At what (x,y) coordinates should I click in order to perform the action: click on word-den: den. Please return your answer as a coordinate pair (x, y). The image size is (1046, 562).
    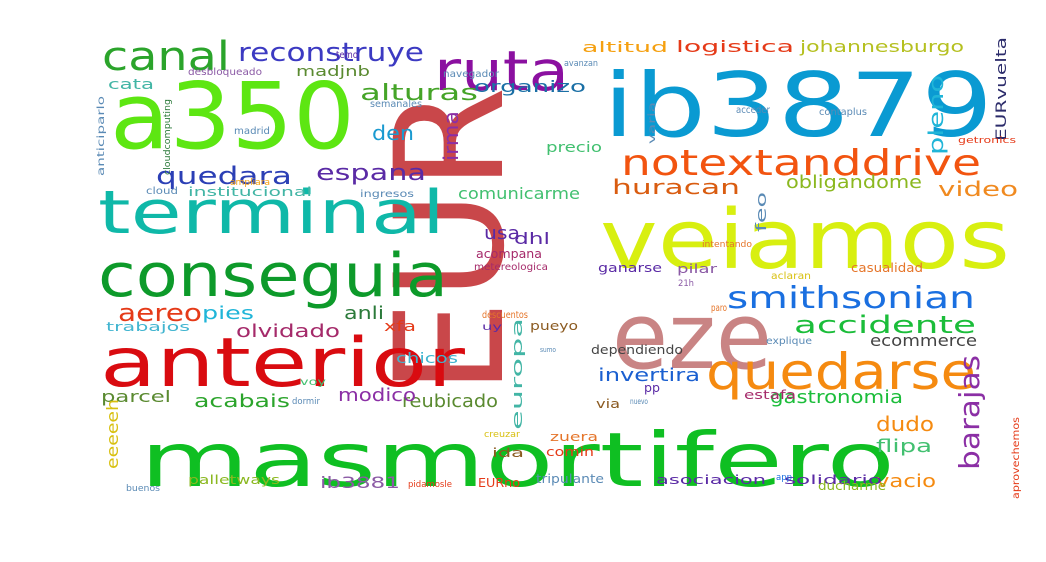
    Looking at the image, I should click on (393, 133).